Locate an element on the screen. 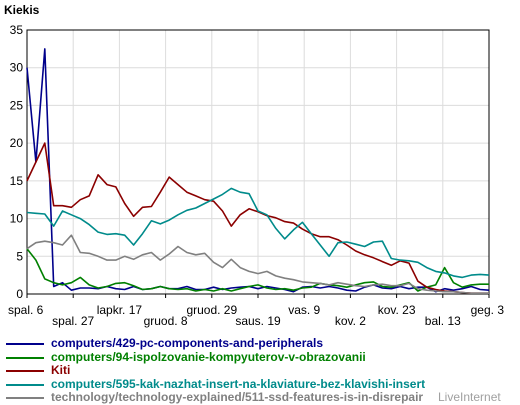  chart-title: Kiekis is located at coordinates (22, 10).